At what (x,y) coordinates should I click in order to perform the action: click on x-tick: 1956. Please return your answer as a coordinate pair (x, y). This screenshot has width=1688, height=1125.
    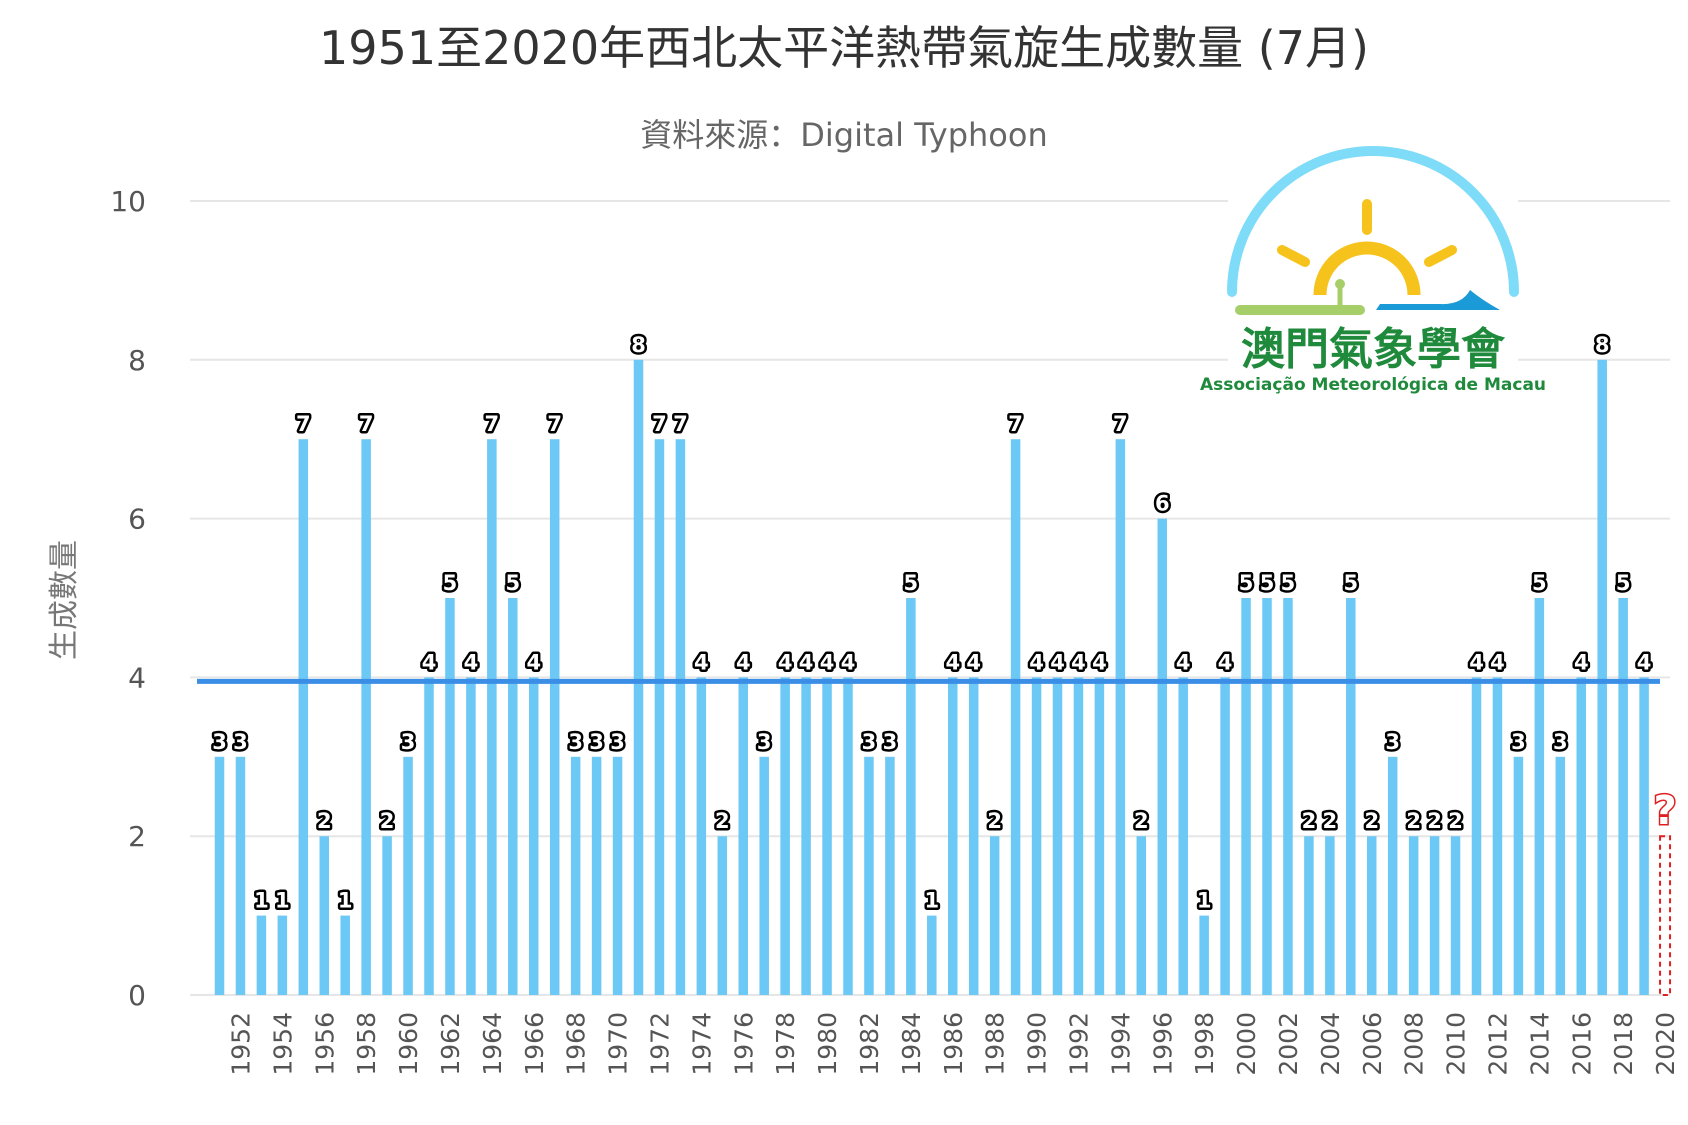
    Looking at the image, I should click on (324, 1044).